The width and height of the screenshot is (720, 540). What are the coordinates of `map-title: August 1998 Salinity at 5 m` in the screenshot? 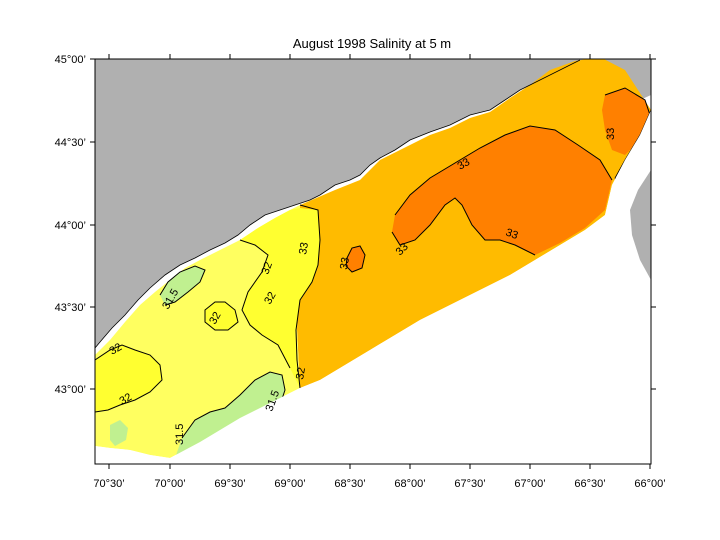 It's located at (372, 43).